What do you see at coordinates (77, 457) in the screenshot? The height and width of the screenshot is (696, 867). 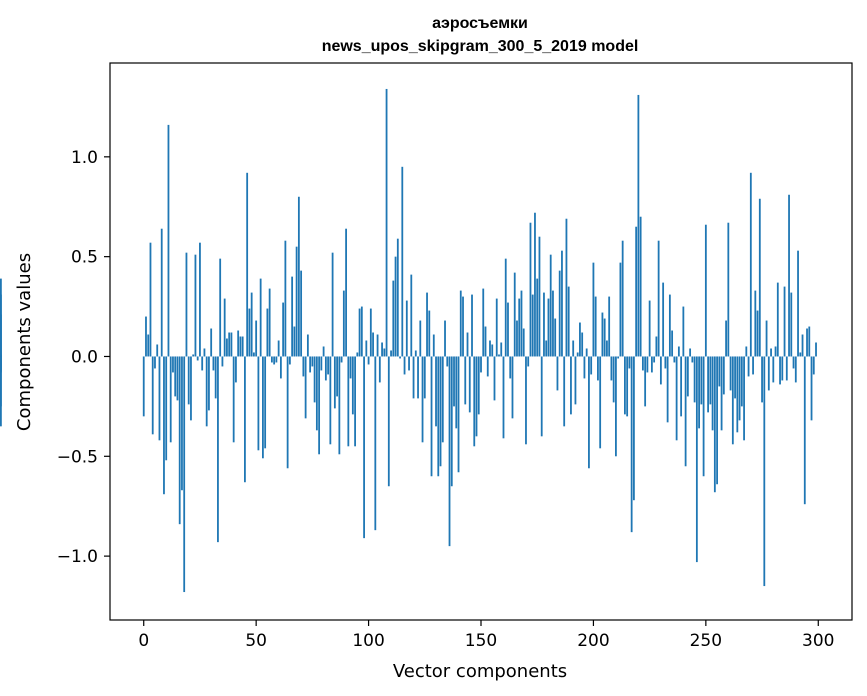 I see `y-tick-label: −0.5` at bounding box center [77, 457].